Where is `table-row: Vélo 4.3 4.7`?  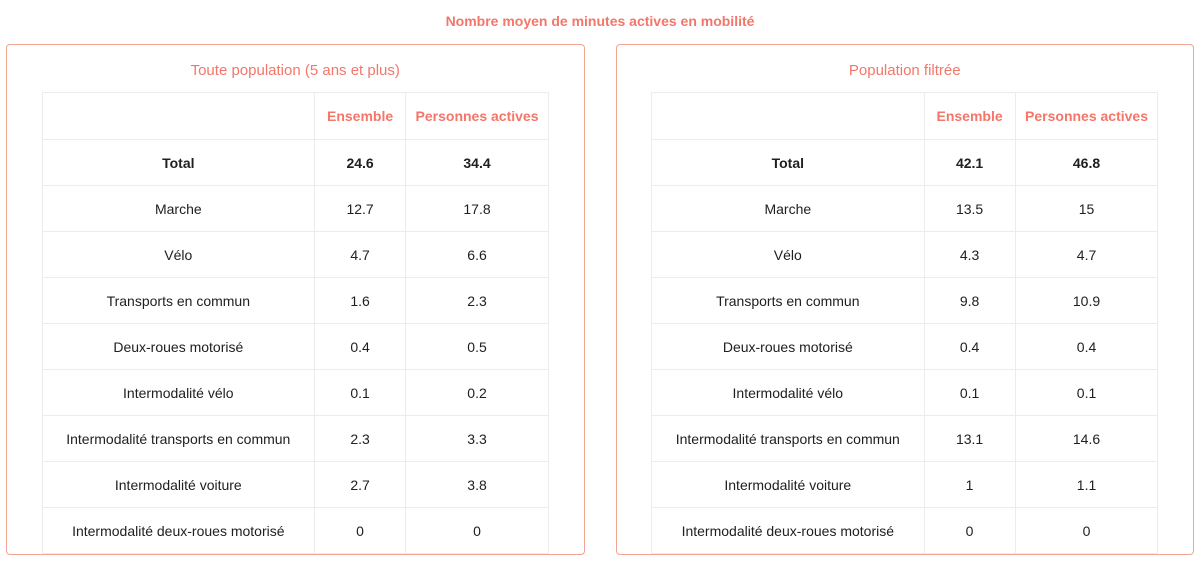
table-row: Vélo 4.3 4.7 is located at coordinates (905, 254).